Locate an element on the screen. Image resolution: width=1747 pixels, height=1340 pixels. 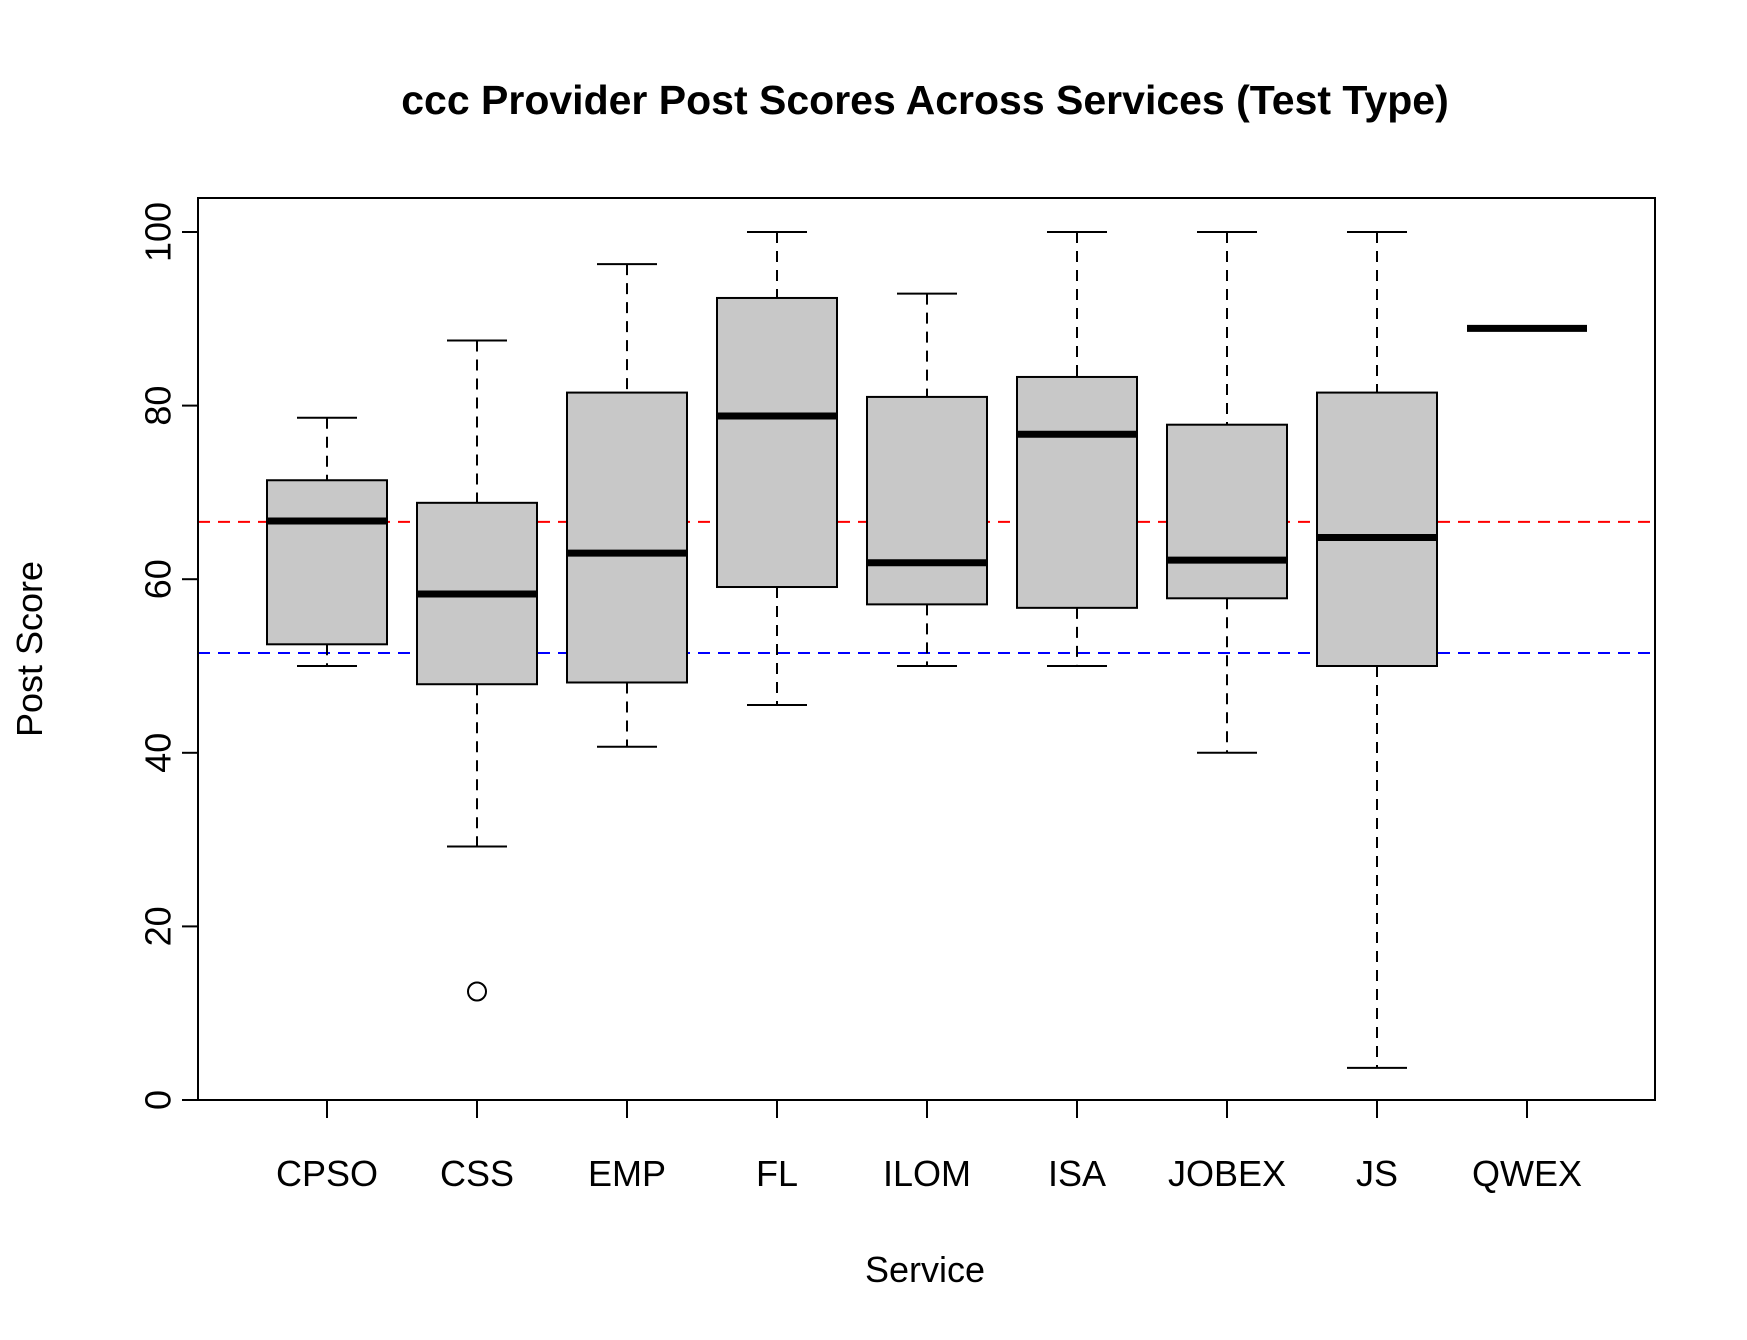
box-jobex is located at coordinates (1227, 492).